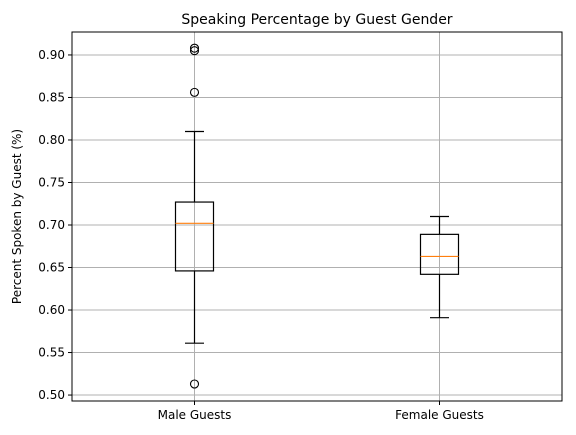  Describe the element at coordinates (51, 225) in the screenshot. I see `y-tick-label: 0.70` at that location.